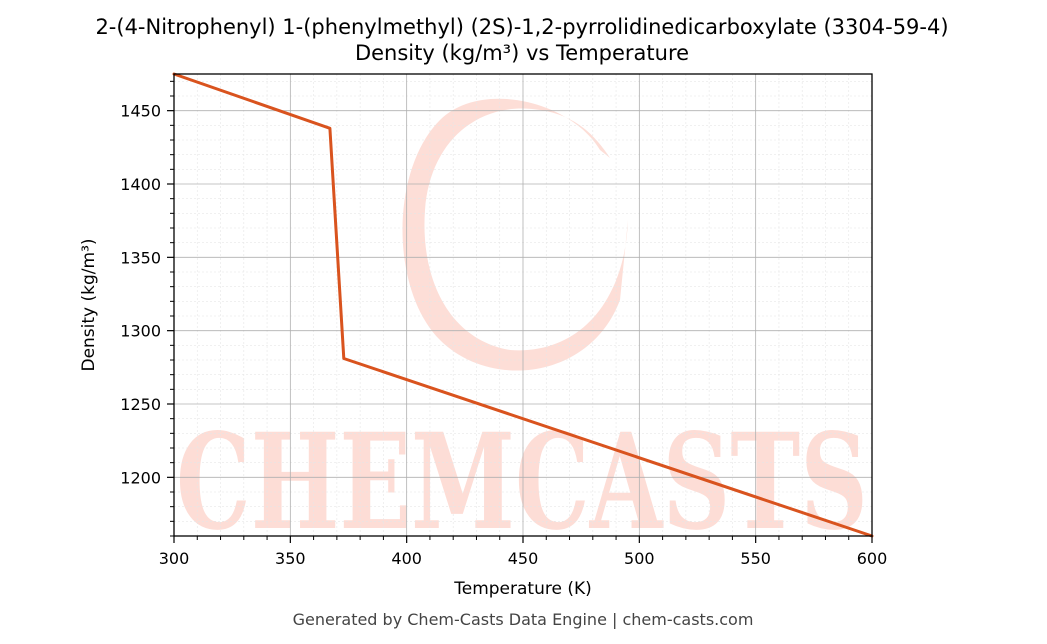 Image resolution: width=1047 pixels, height=644 pixels. What do you see at coordinates (515, 234) in the screenshot?
I see `watermark-logo` at bounding box center [515, 234].